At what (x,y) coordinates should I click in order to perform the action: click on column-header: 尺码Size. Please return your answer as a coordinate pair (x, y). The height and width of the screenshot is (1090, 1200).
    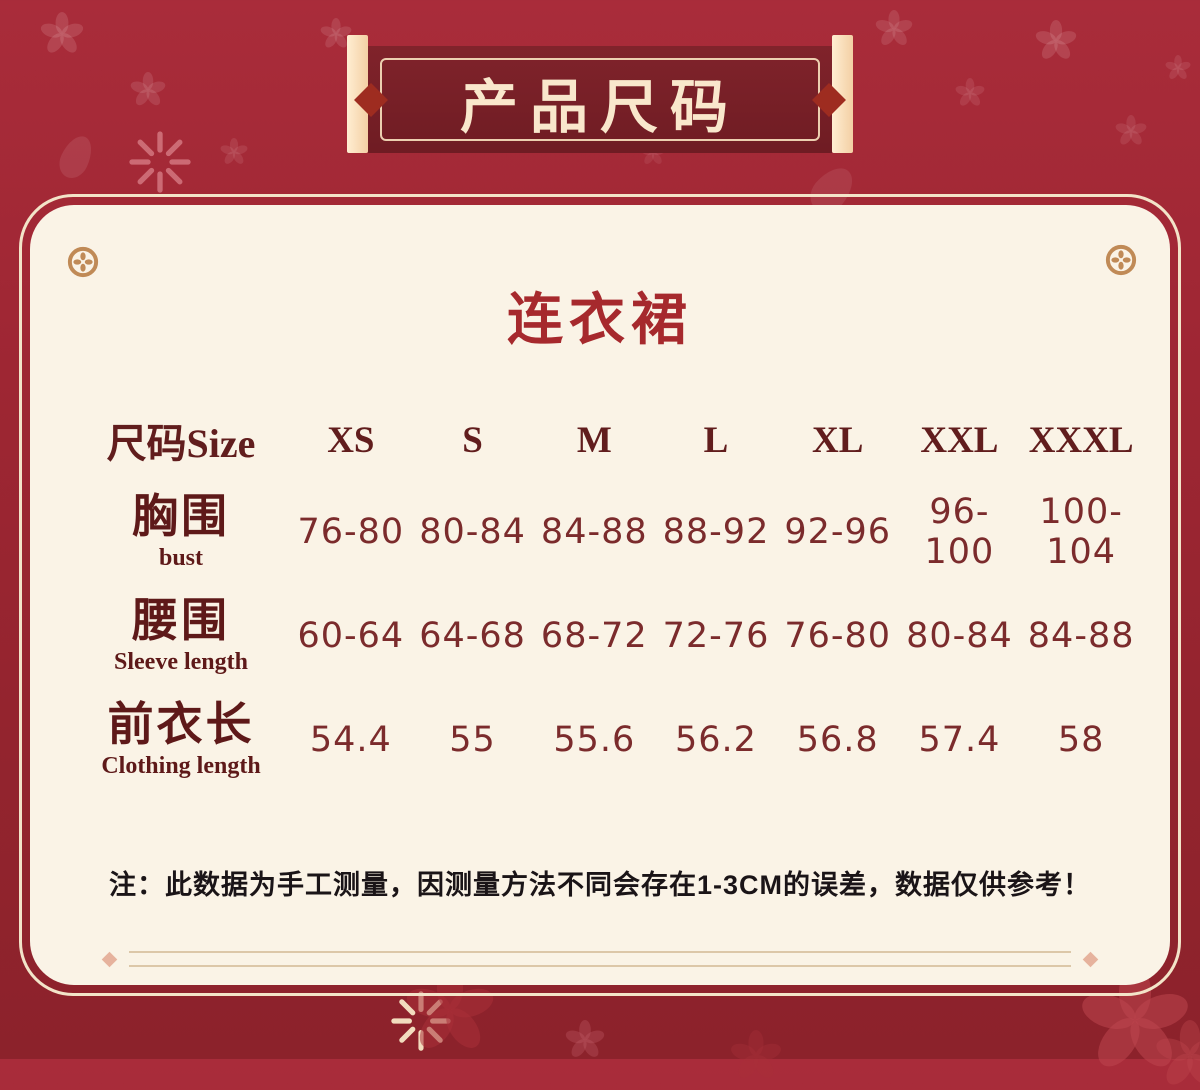
    Looking at the image, I should click on (181, 443).